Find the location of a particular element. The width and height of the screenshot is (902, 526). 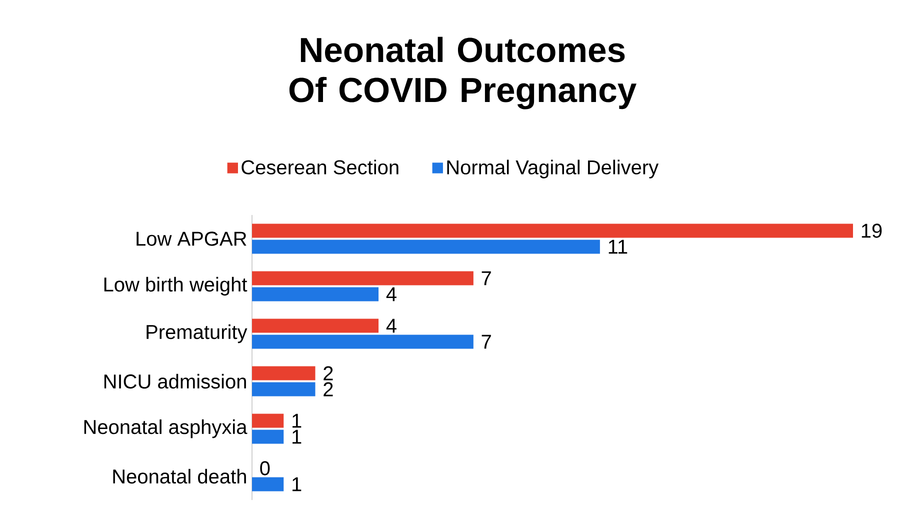

legend-label: Normal Vaginal Delivery is located at coordinates (553, 169).